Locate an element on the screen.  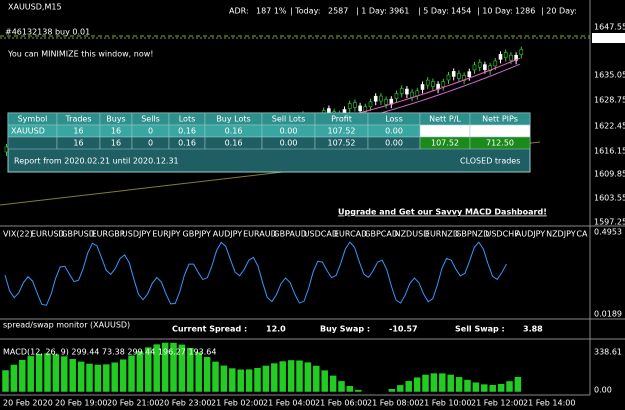
pair-label: GBPAUD is located at coordinates (290, 234).